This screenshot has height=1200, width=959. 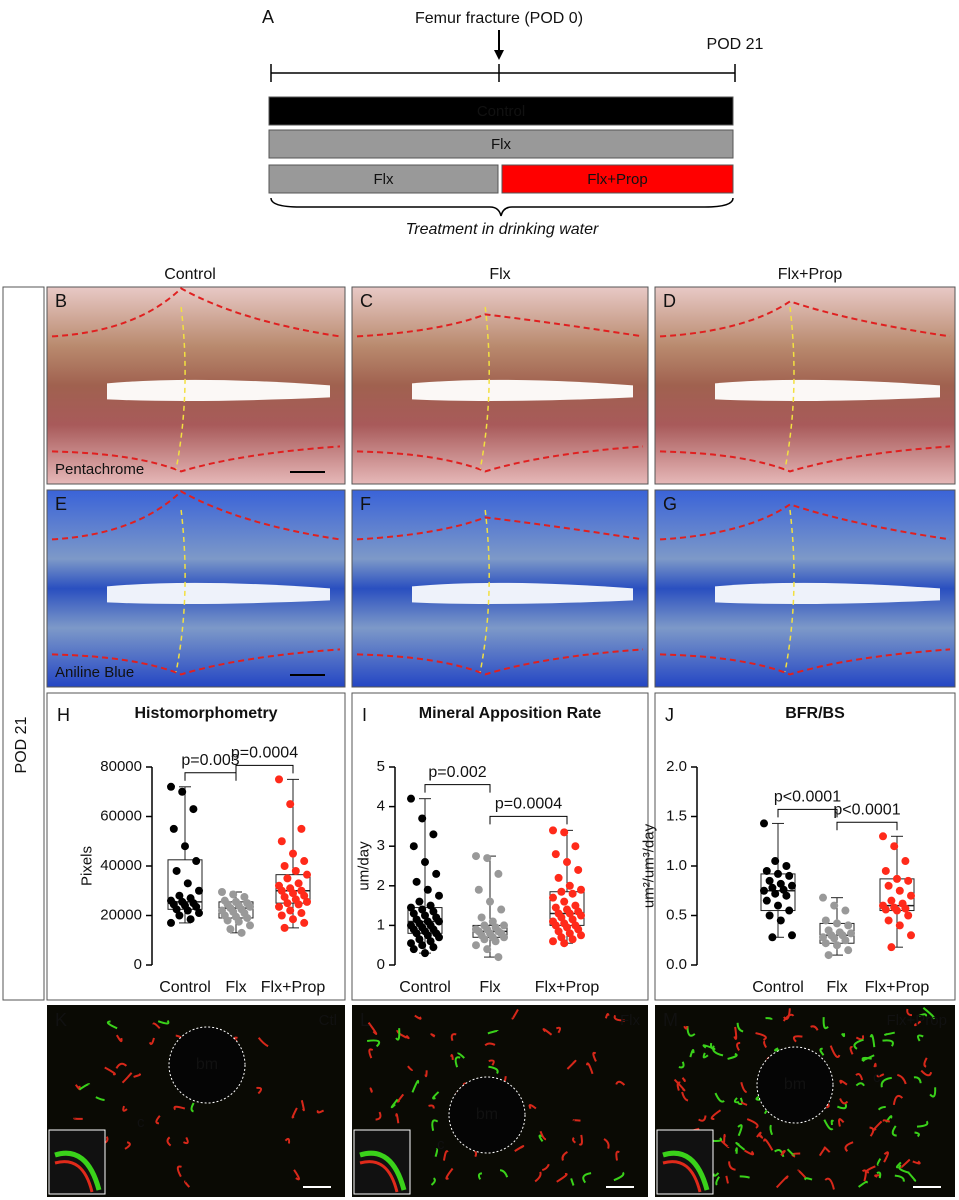 What do you see at coordinates (528, 804) in the screenshot?
I see `p-value: p=0.0004` at bounding box center [528, 804].